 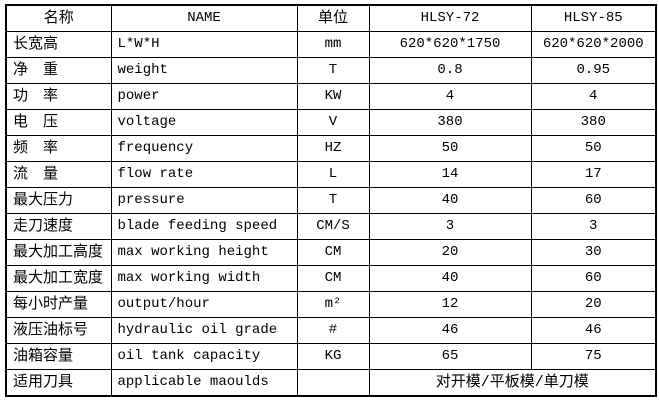 I want to click on row-unit-empty, so click(x=333, y=383).